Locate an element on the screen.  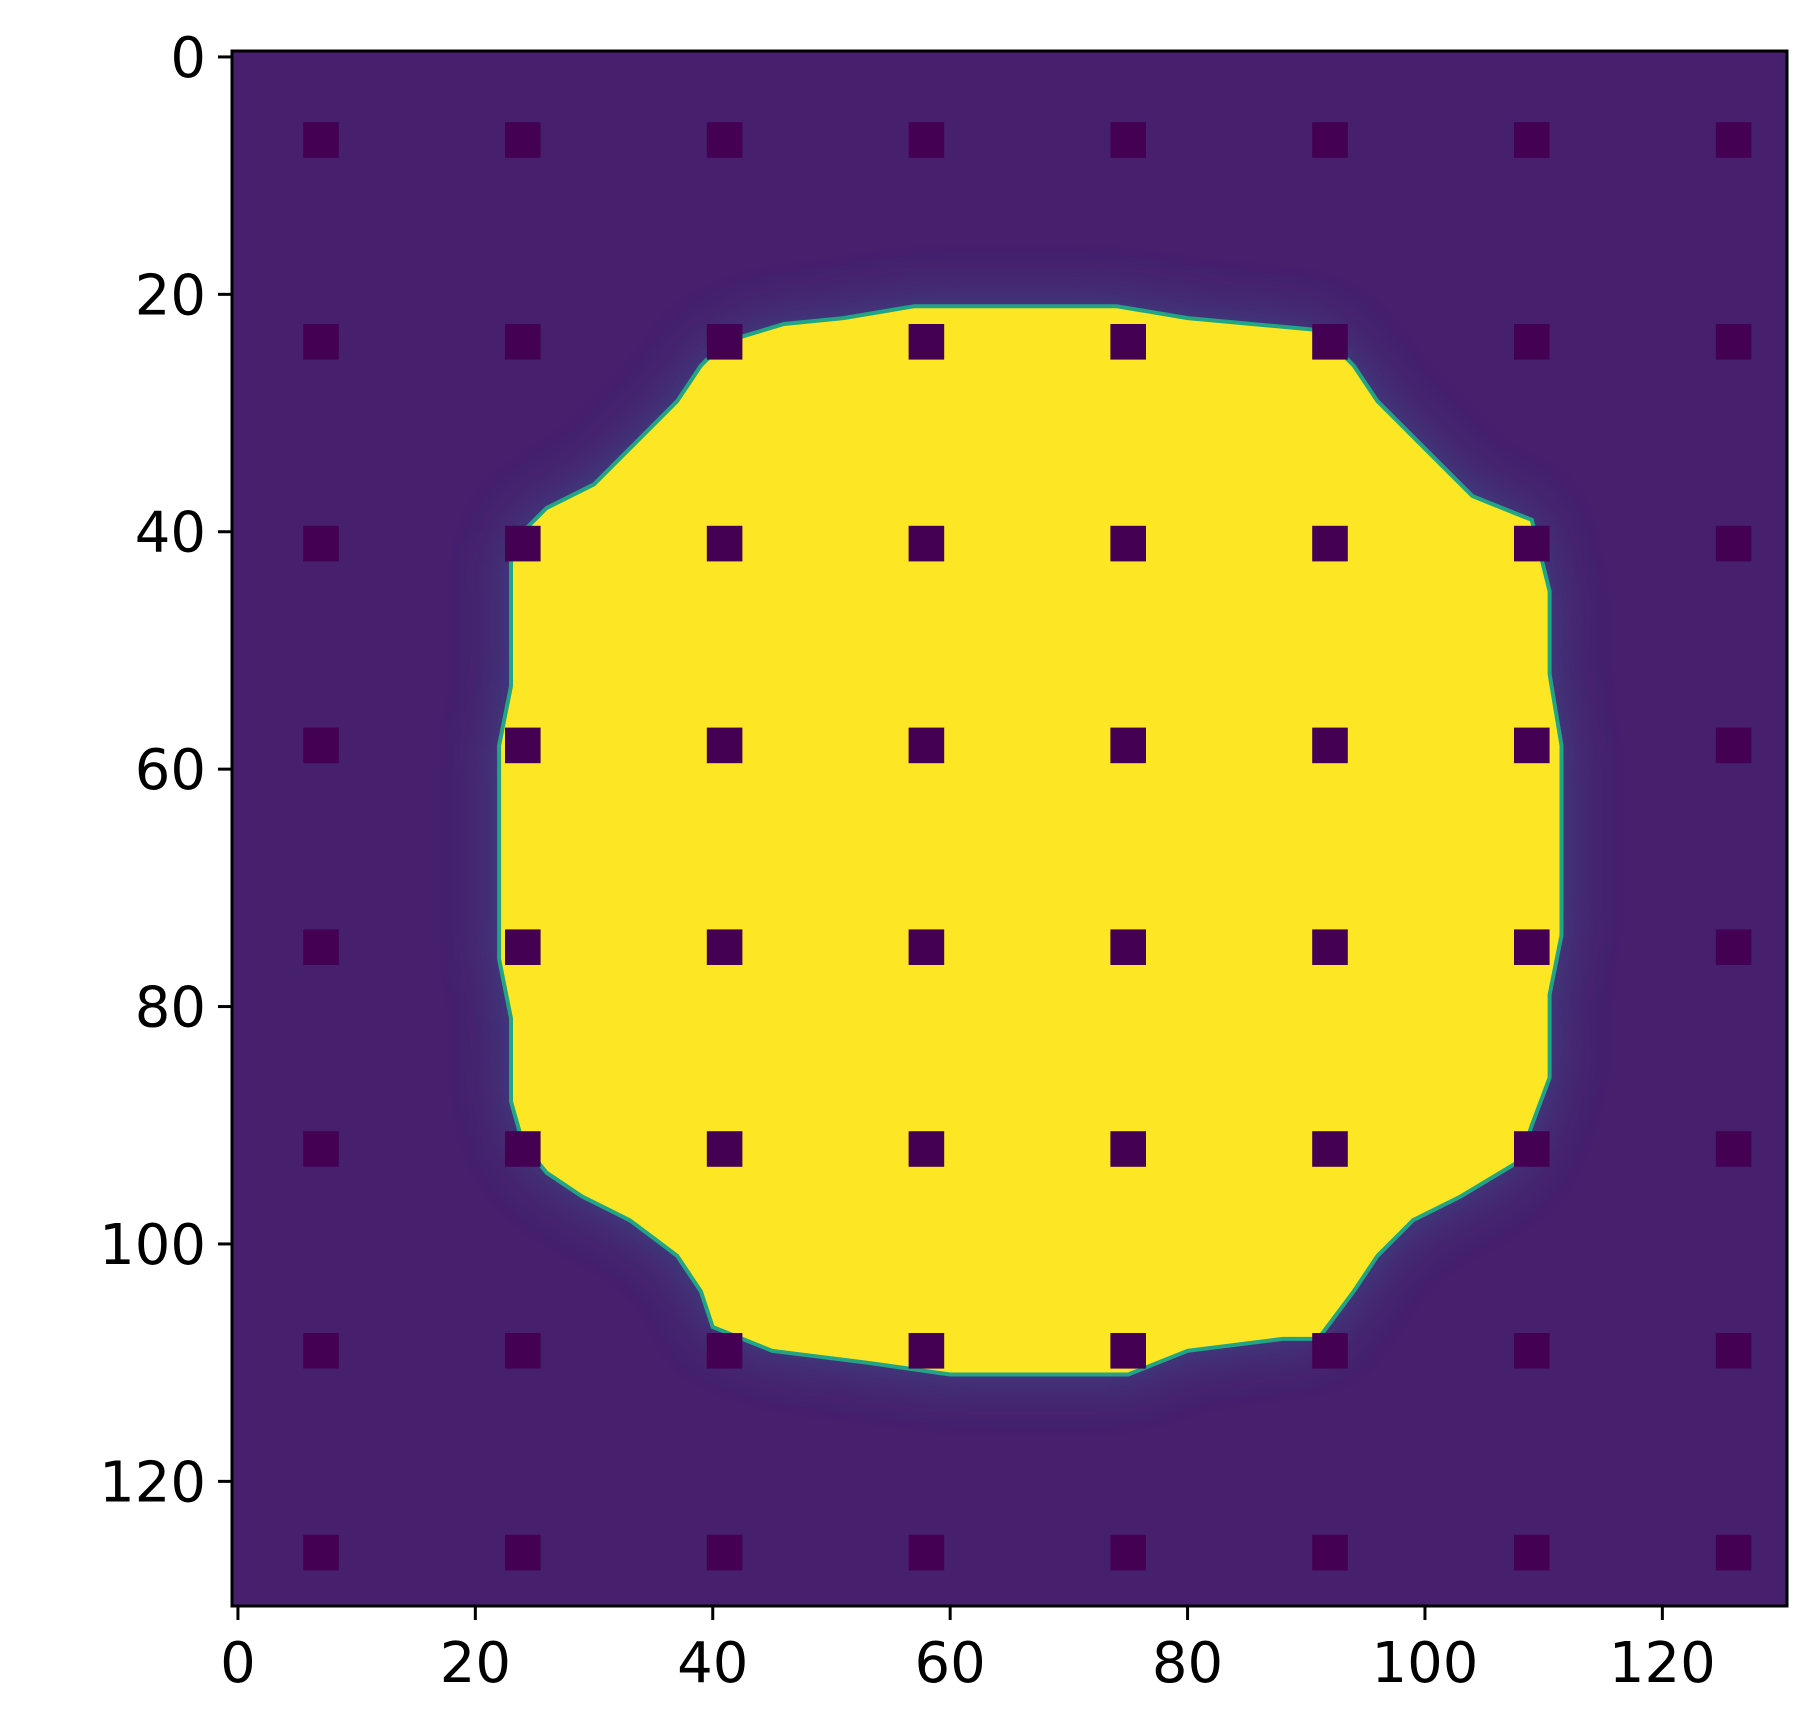
y-axis: 0 20 40 60 80 100 120 is located at coordinates (165, 770).